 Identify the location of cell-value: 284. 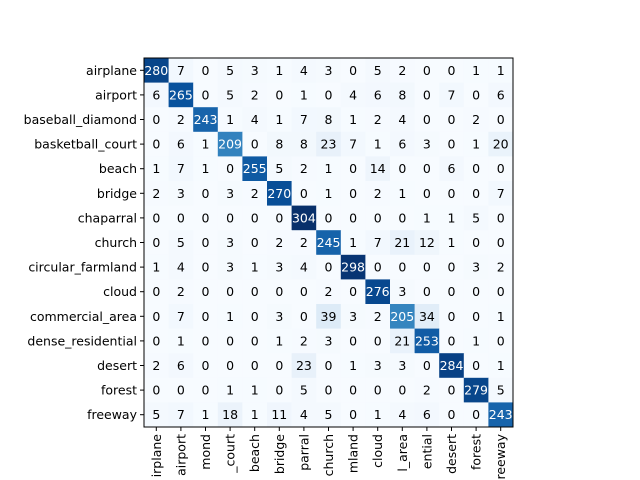
(452, 365).